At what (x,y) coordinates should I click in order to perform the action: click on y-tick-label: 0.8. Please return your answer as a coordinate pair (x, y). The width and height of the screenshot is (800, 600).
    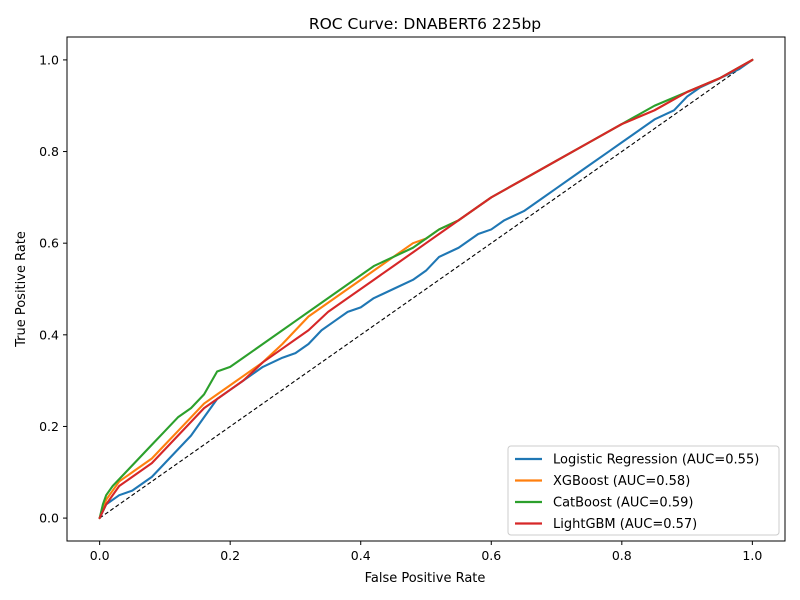
    Looking at the image, I should click on (49, 151).